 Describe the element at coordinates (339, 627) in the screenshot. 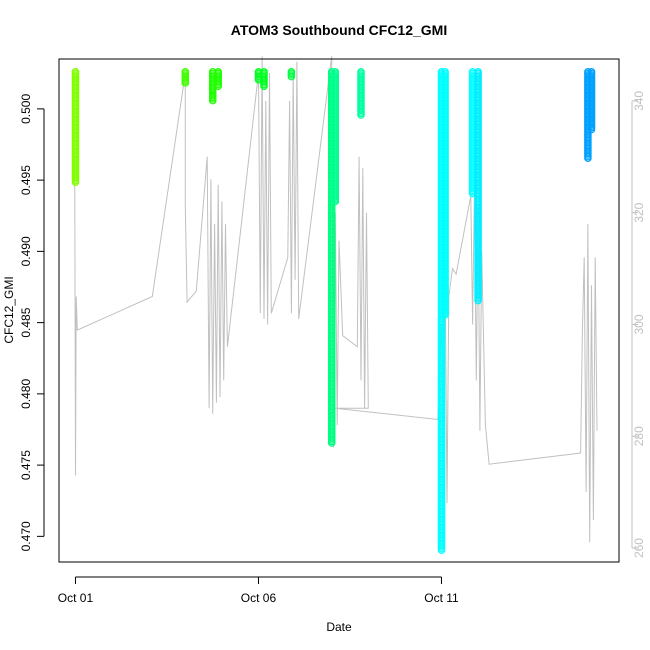

I see `x-axis-label: Date` at that location.